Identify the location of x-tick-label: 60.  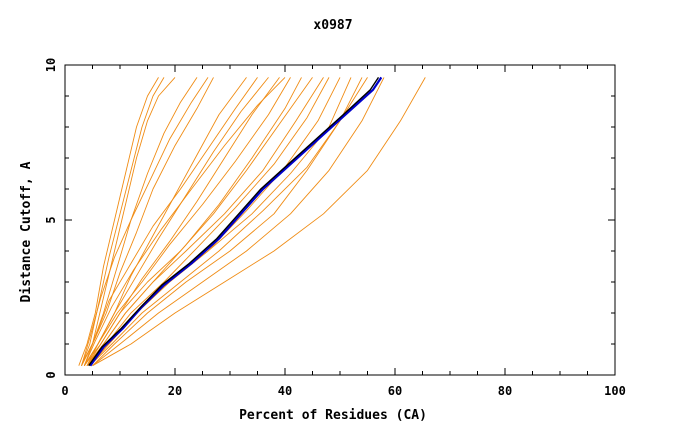
(395, 391).